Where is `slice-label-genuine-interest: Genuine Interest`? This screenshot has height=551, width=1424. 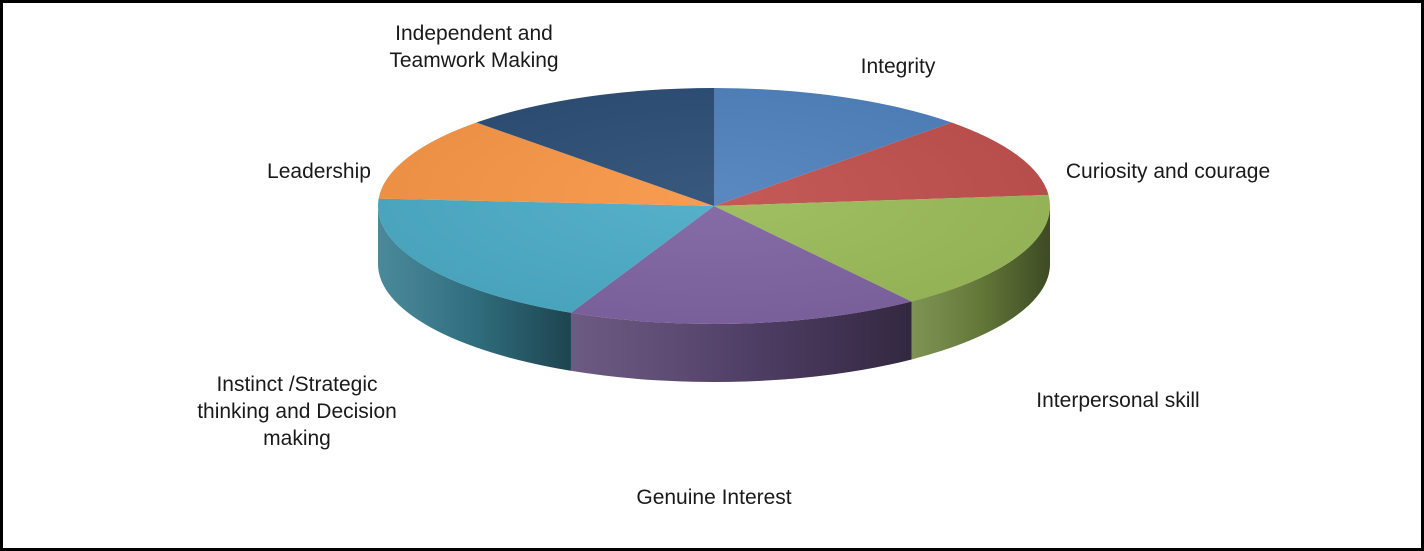 slice-label-genuine-interest: Genuine Interest is located at coordinates (713, 497).